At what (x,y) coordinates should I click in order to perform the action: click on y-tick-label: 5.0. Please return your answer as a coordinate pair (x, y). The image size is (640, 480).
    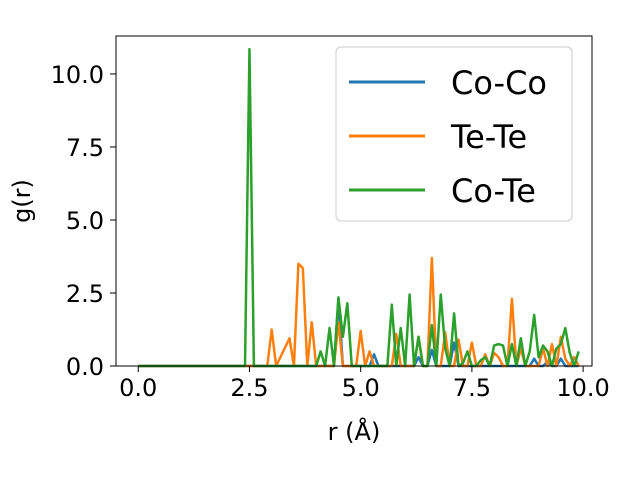
    Looking at the image, I should click on (85, 221).